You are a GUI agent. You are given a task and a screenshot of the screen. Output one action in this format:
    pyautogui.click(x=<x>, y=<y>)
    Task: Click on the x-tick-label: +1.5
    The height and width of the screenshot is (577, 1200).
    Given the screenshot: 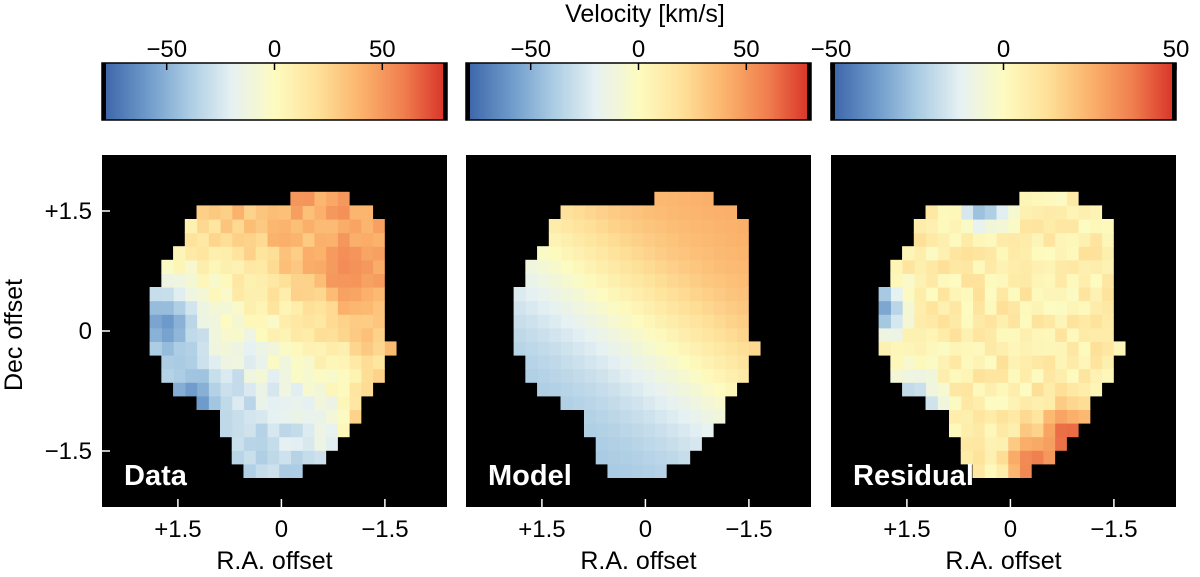 What is the action you would take?
    pyautogui.click(x=906, y=529)
    